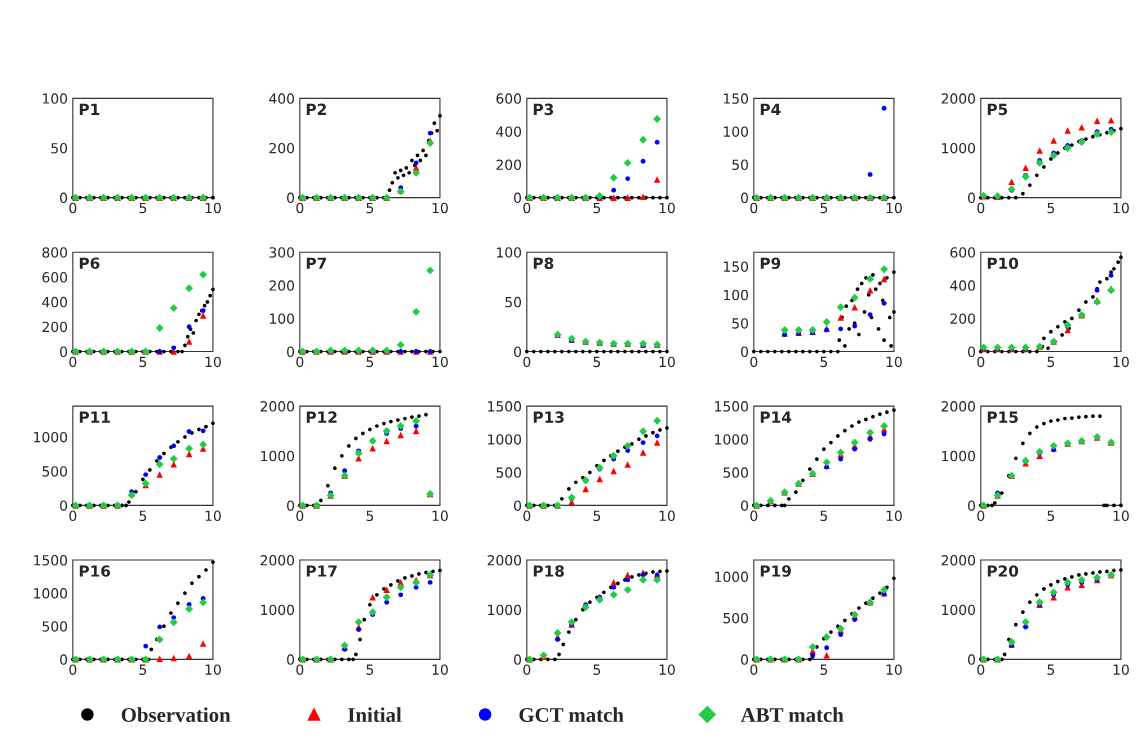  I want to click on chart-title: P12, so click(321, 417).